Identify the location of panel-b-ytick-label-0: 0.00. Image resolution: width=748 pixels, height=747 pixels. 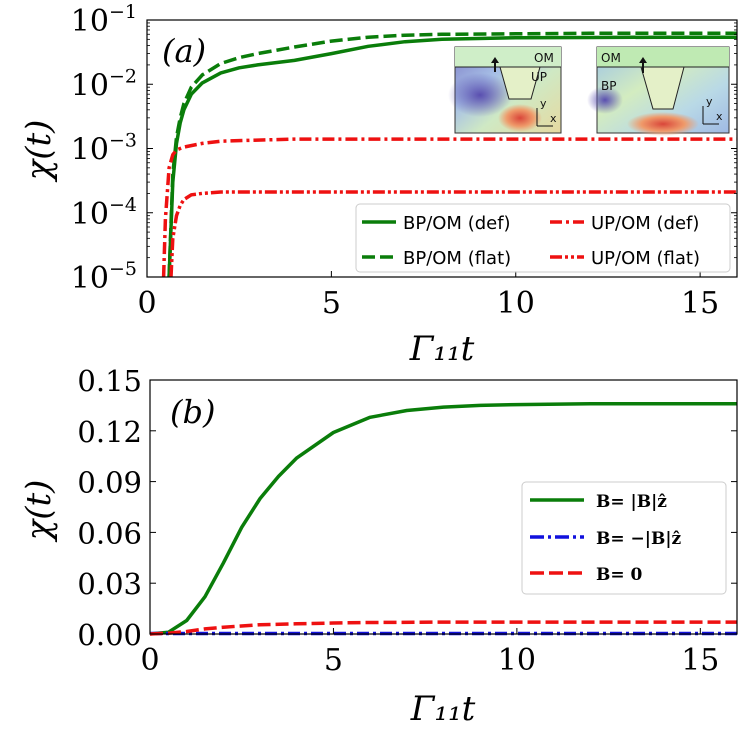
(109, 635).